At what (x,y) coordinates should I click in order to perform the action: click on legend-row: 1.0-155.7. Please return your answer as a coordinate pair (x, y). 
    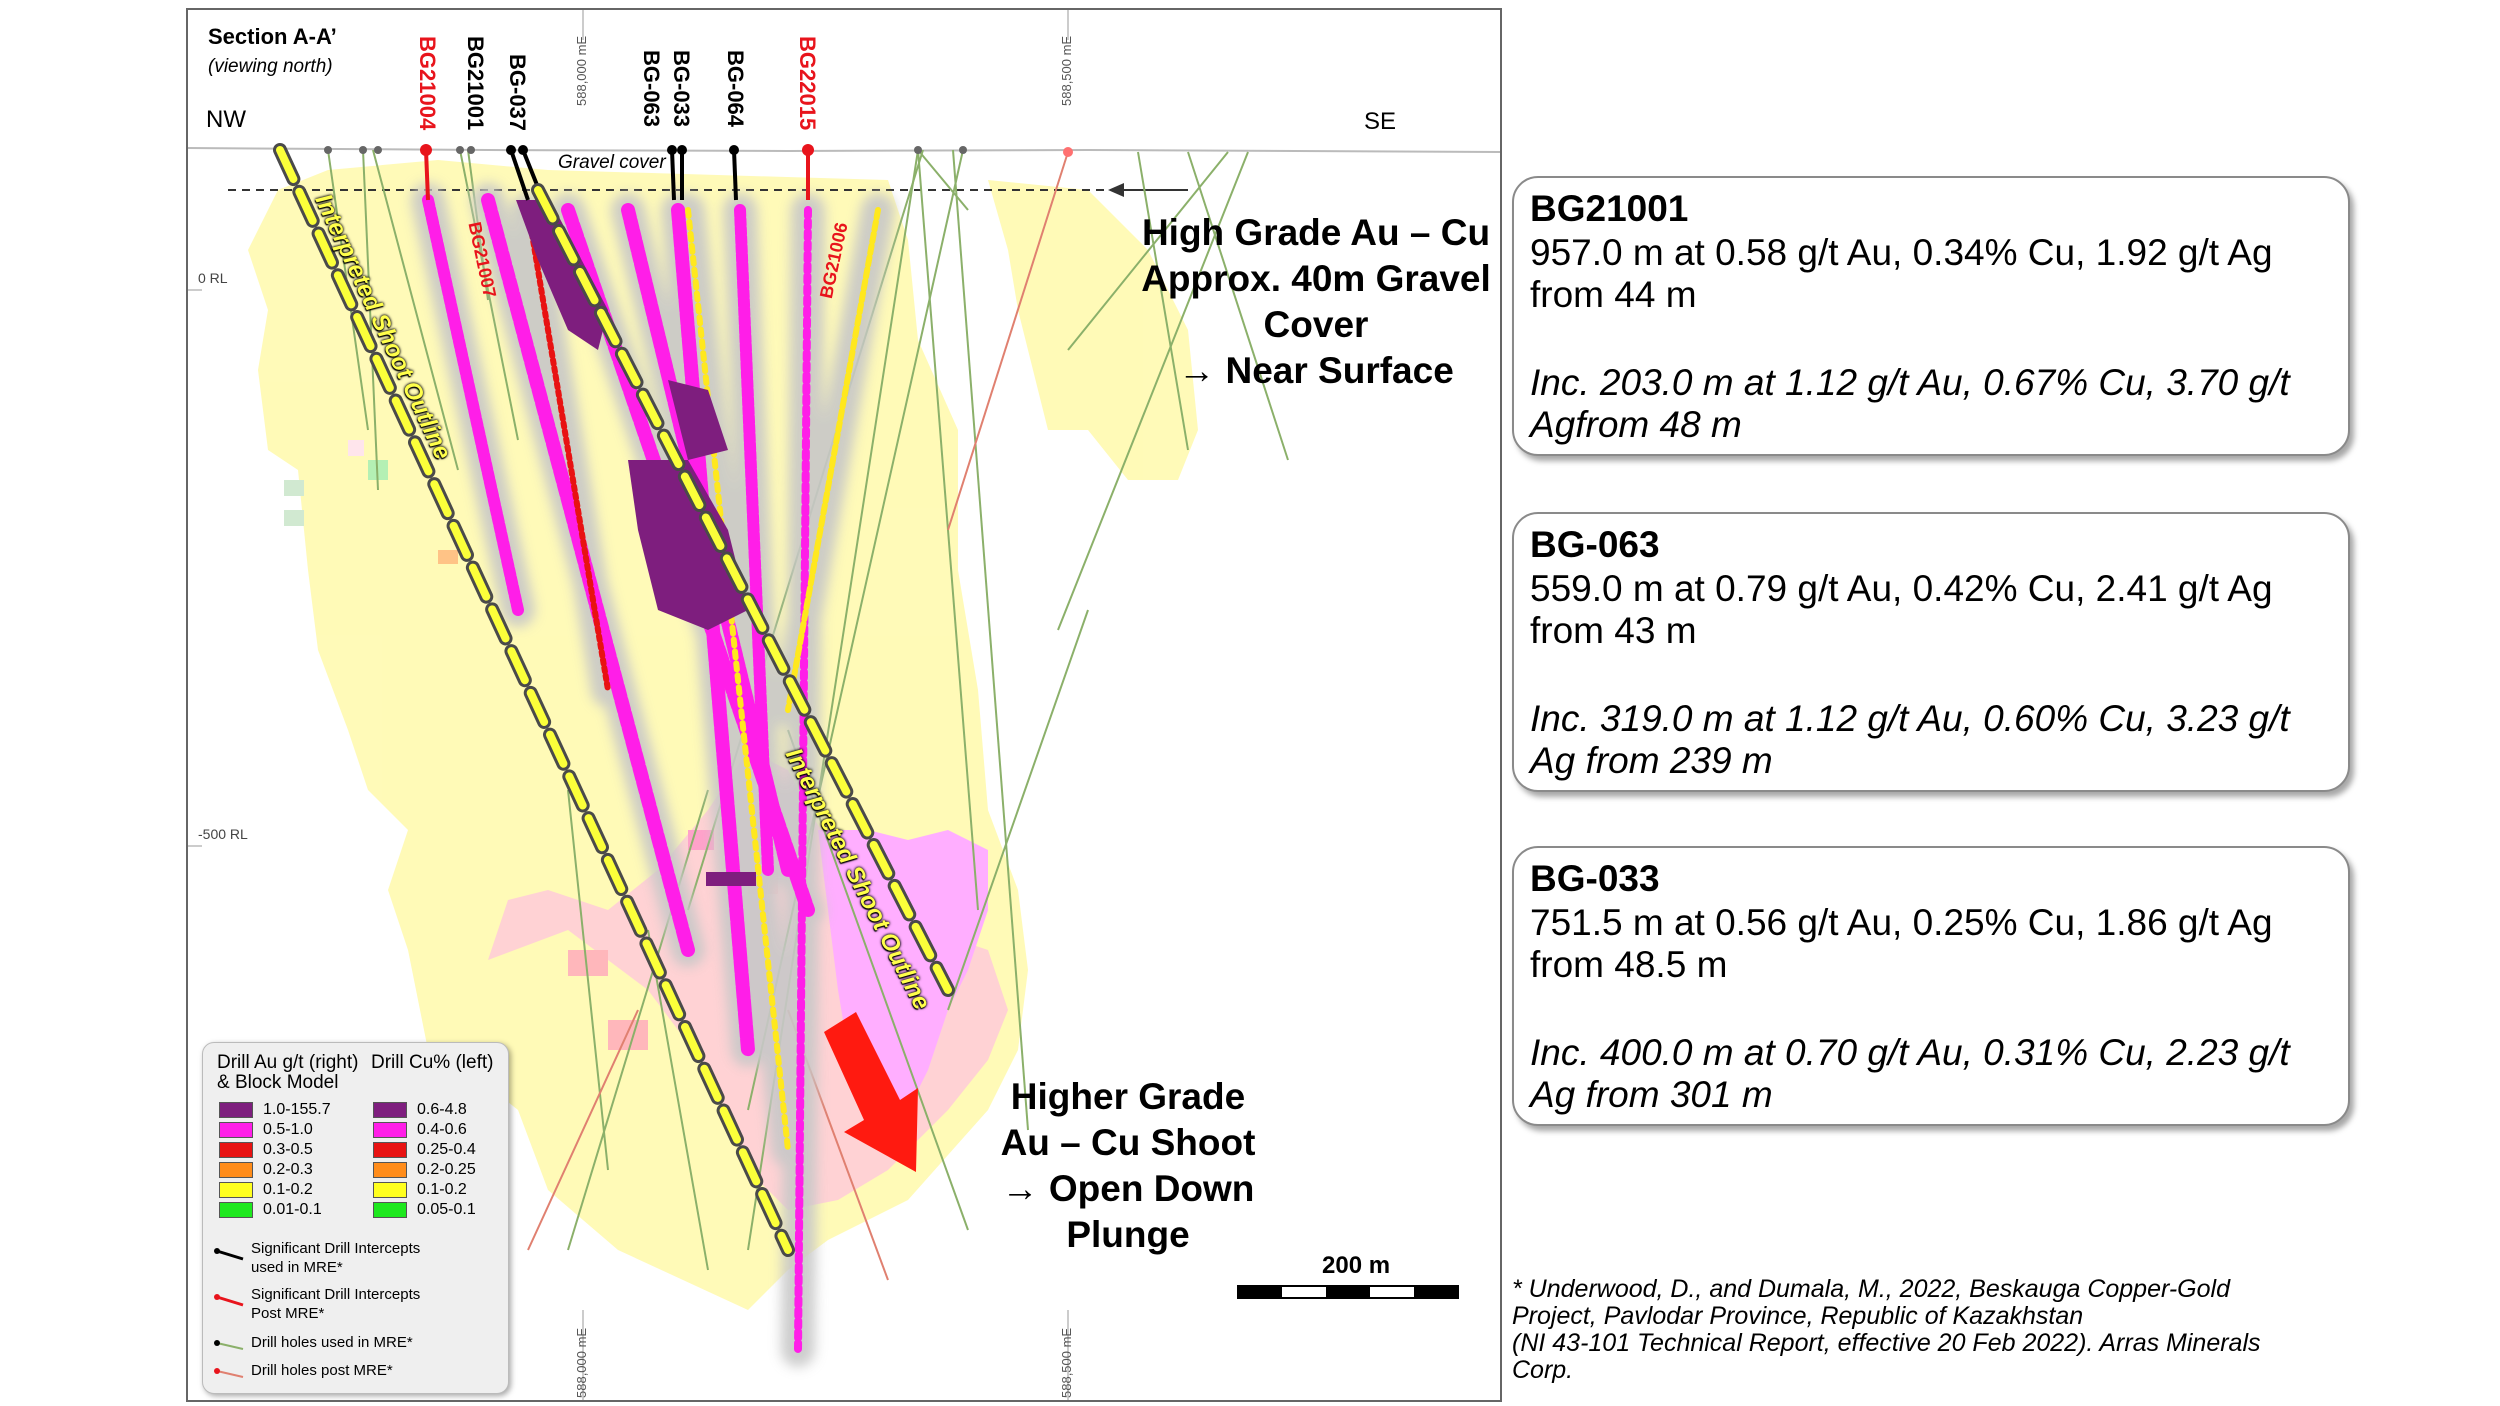
    Looking at the image, I should click on (275, 1110).